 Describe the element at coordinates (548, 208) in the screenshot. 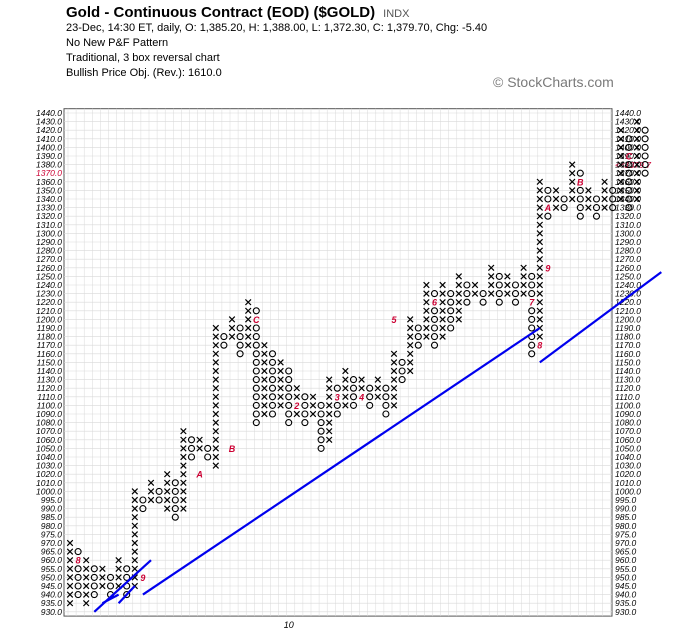

I see `month-marker: A` at that location.